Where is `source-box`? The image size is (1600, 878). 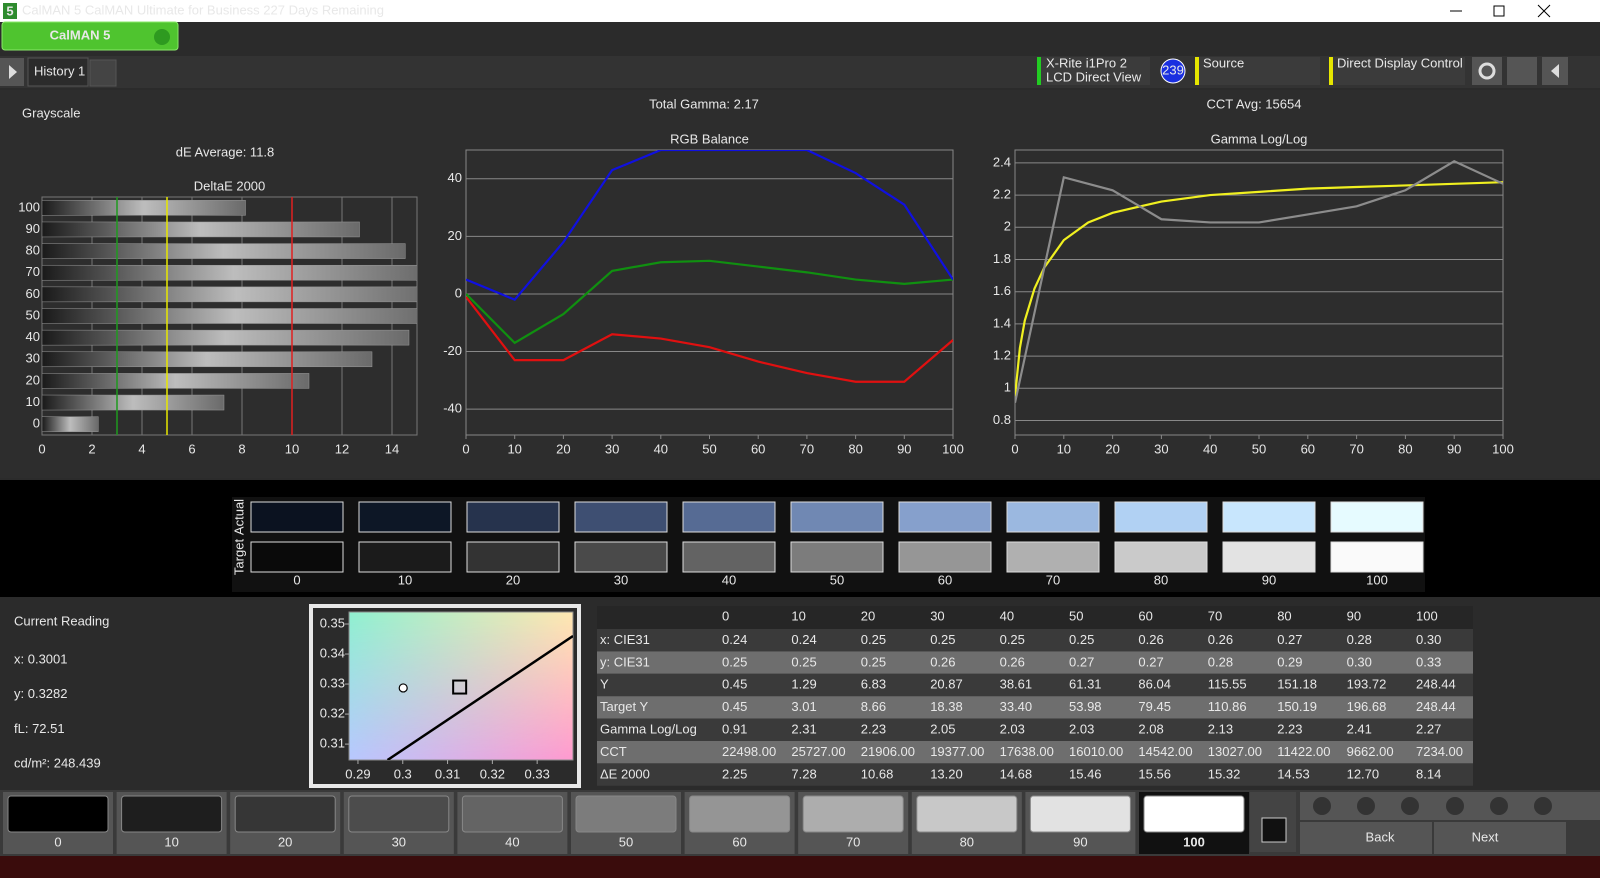
source-box is located at coordinates (1257, 71).